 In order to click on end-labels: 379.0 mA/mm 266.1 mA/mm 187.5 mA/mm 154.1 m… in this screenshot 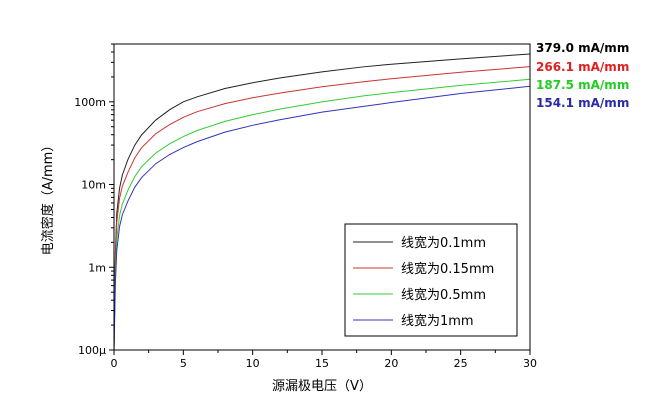, I will do `click(582, 75)`.